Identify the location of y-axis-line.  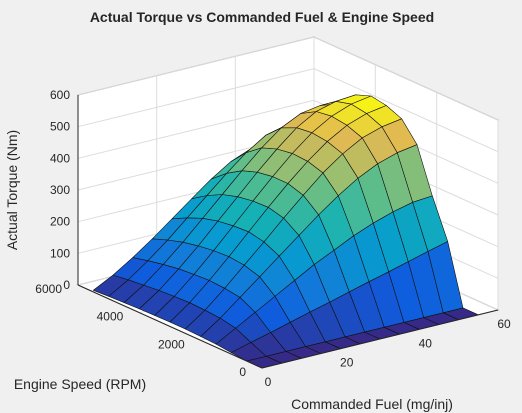
(170, 326).